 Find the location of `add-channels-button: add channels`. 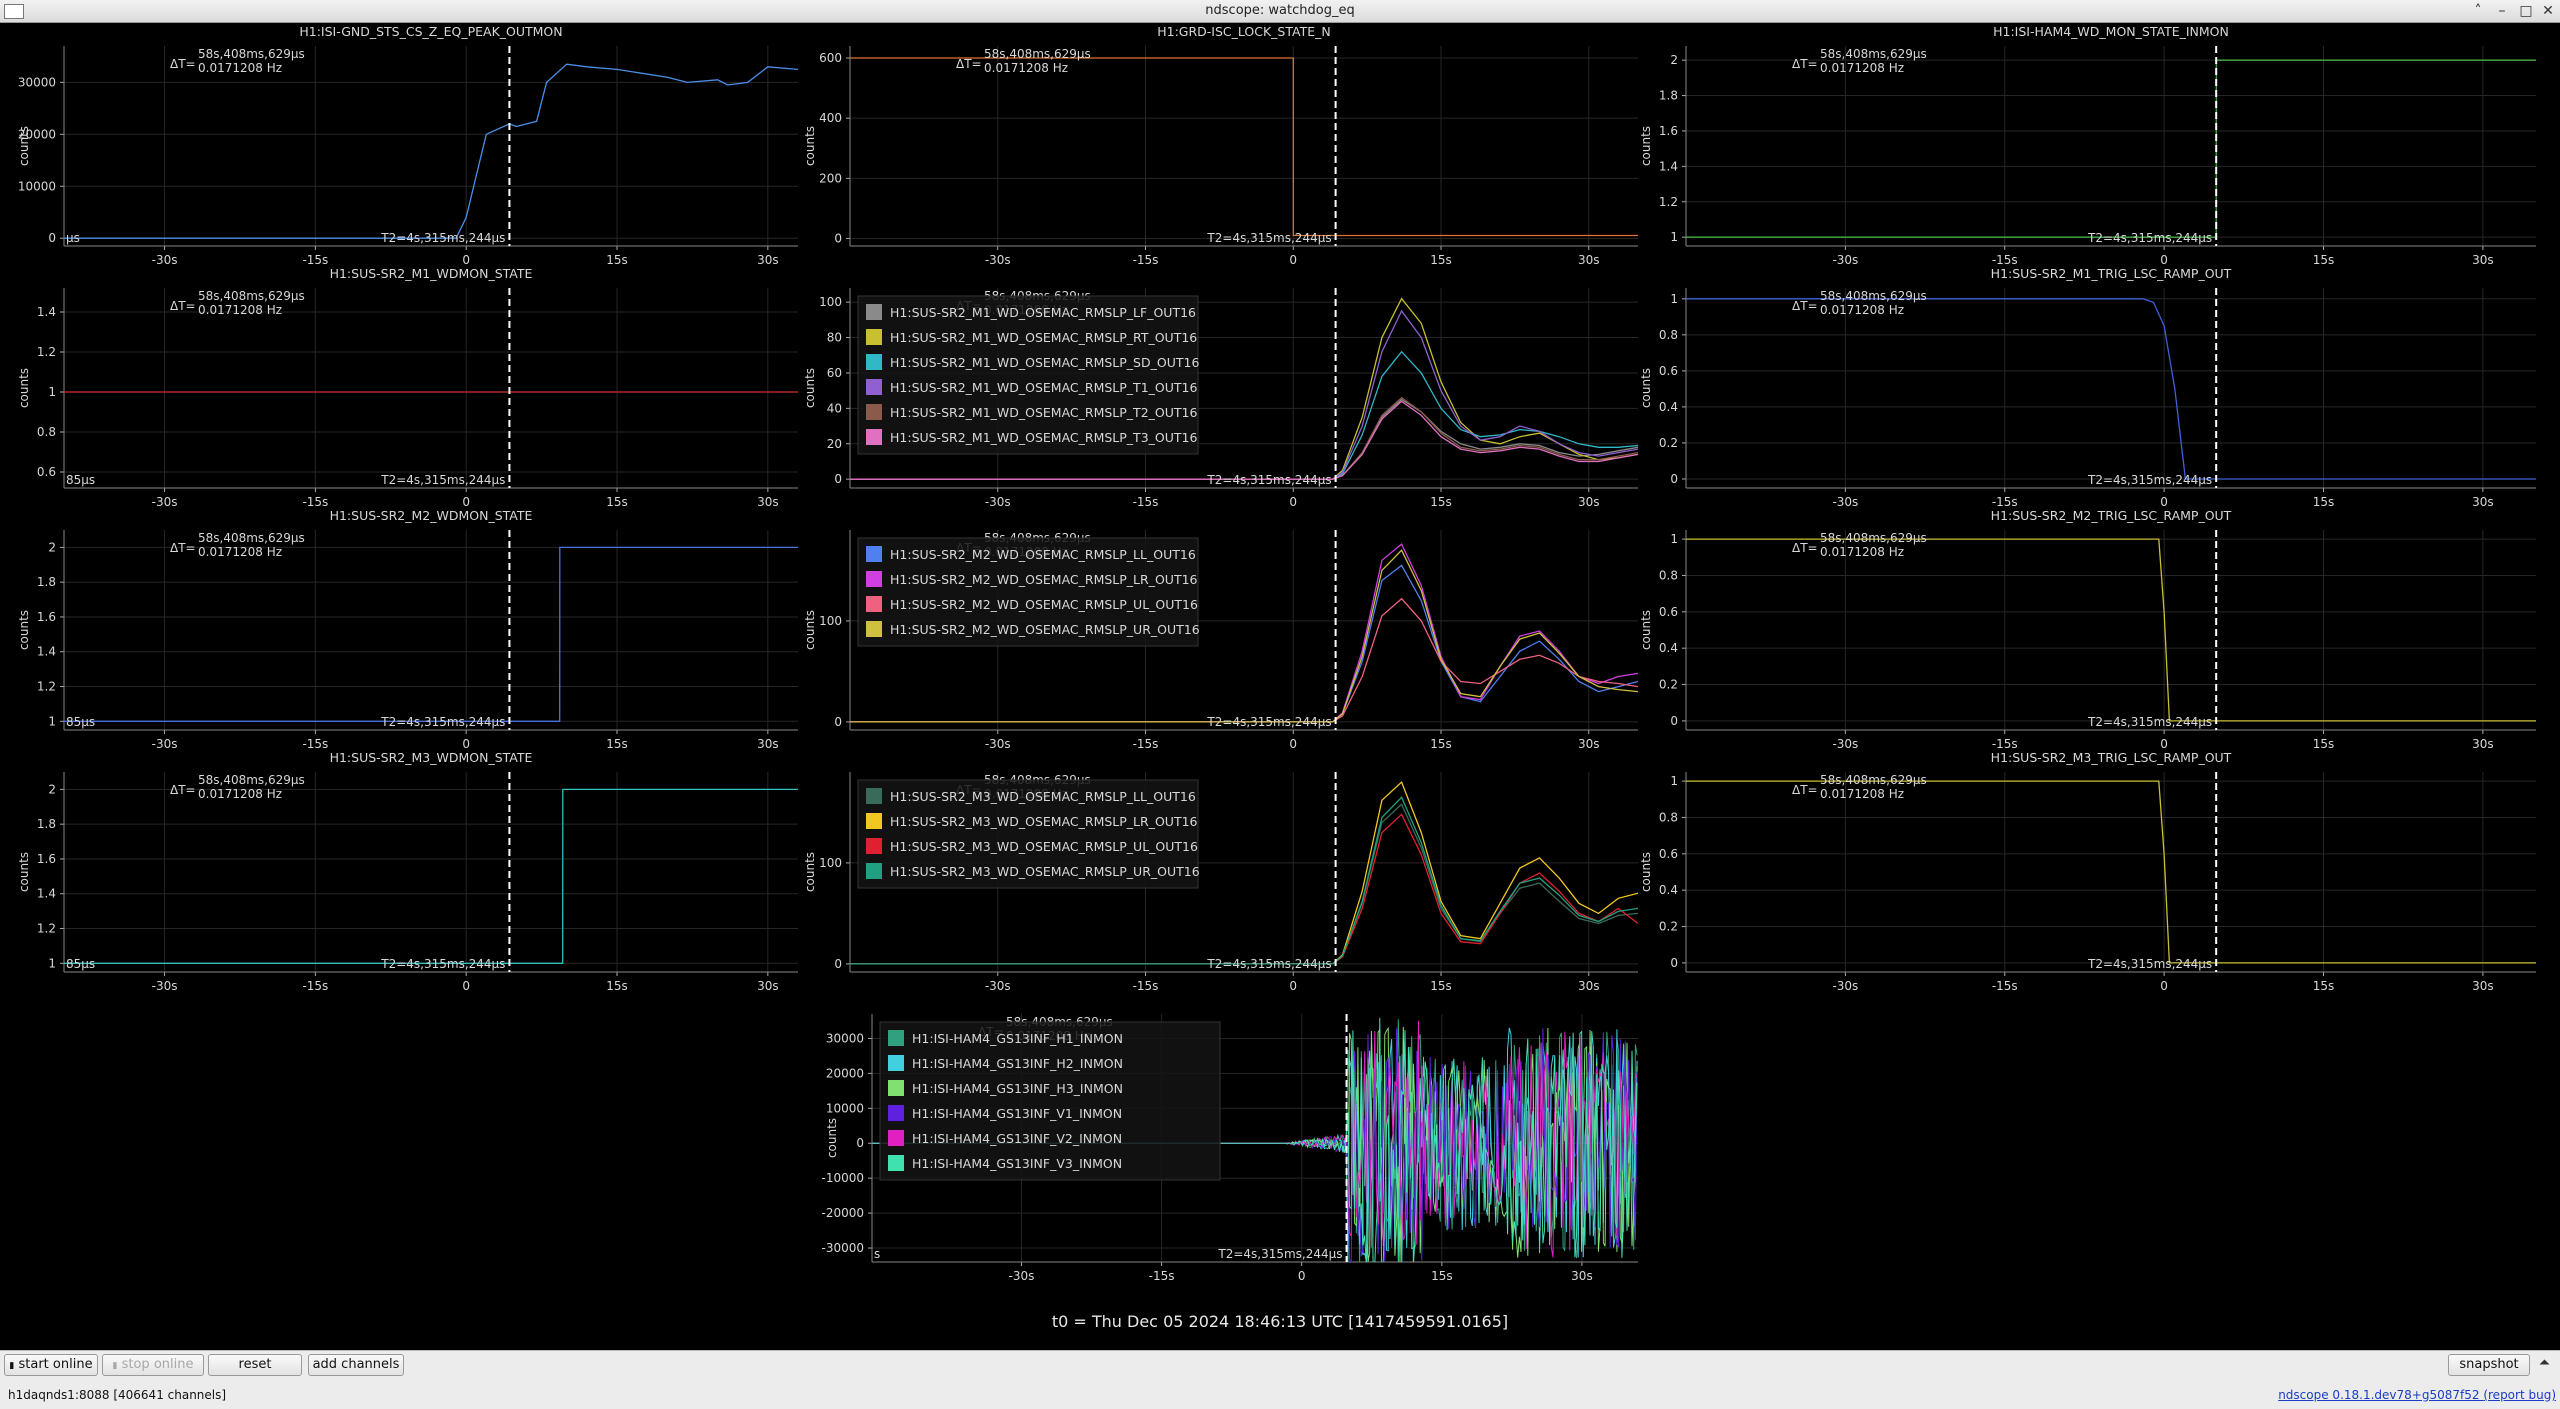

add-channels-button: add channels is located at coordinates (356, 1365).